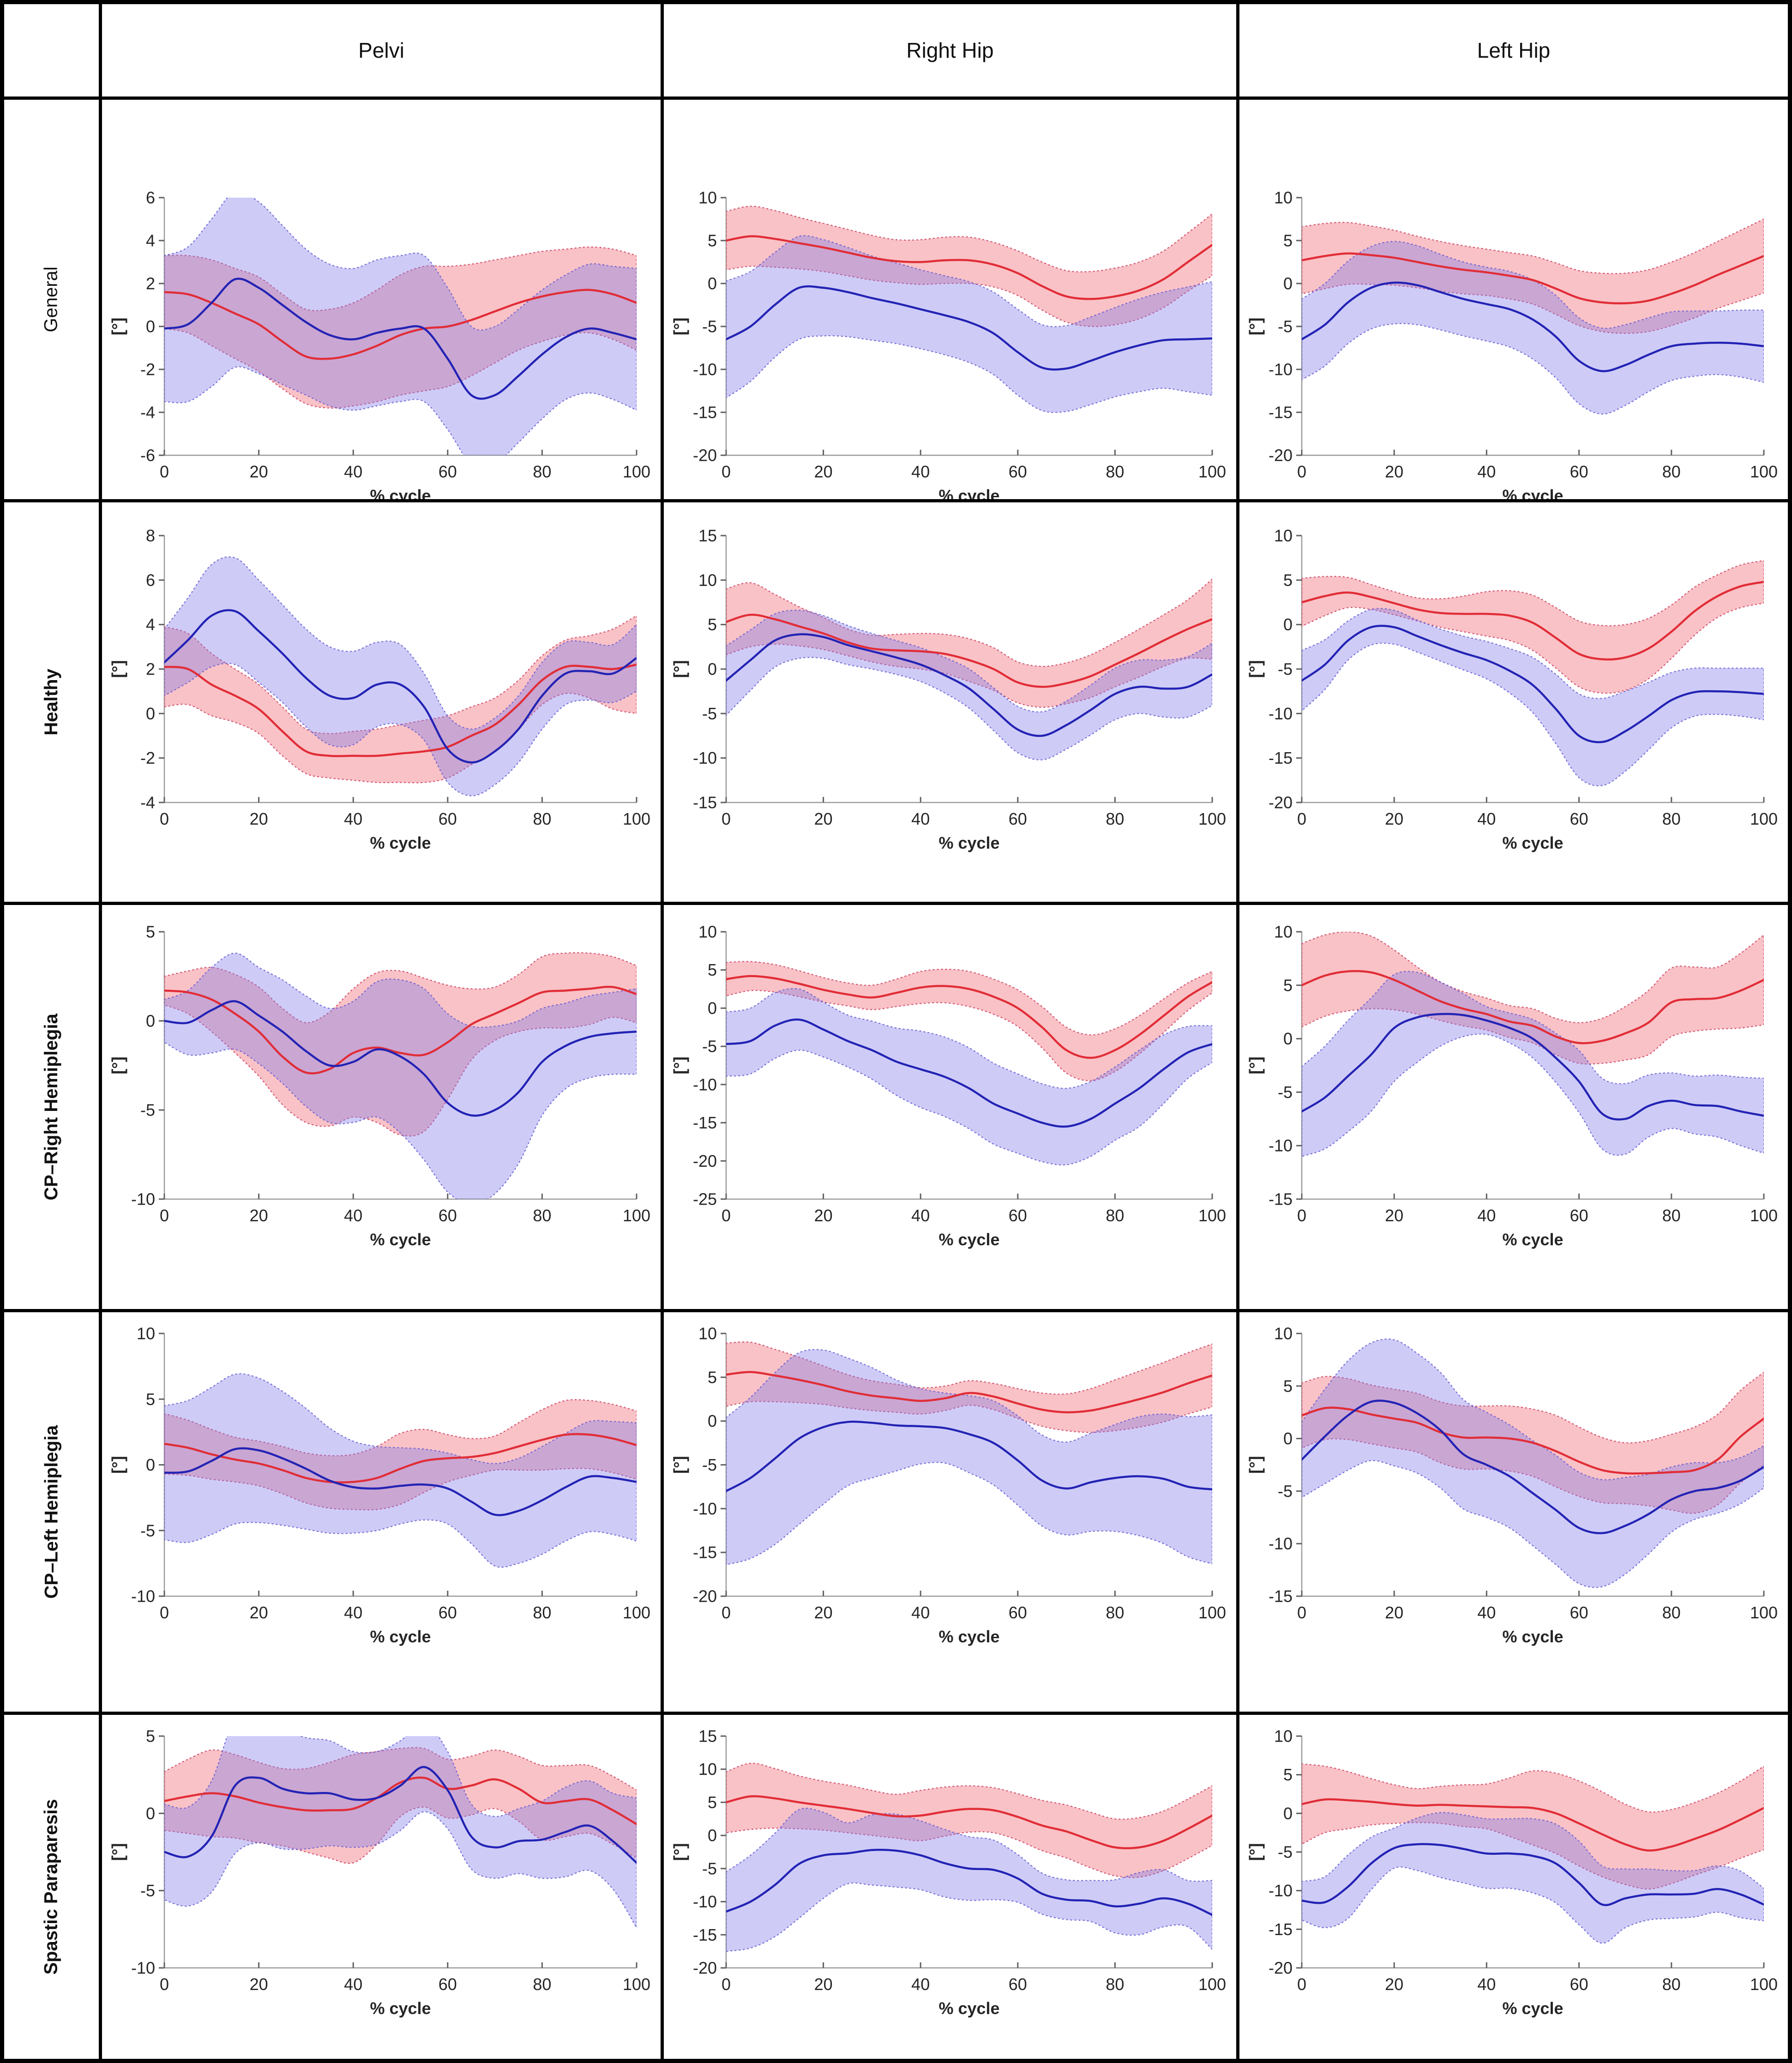  I want to click on row-label-cp-right-hemiplegia: CP–Right Hemiplegia, so click(51, 1107).